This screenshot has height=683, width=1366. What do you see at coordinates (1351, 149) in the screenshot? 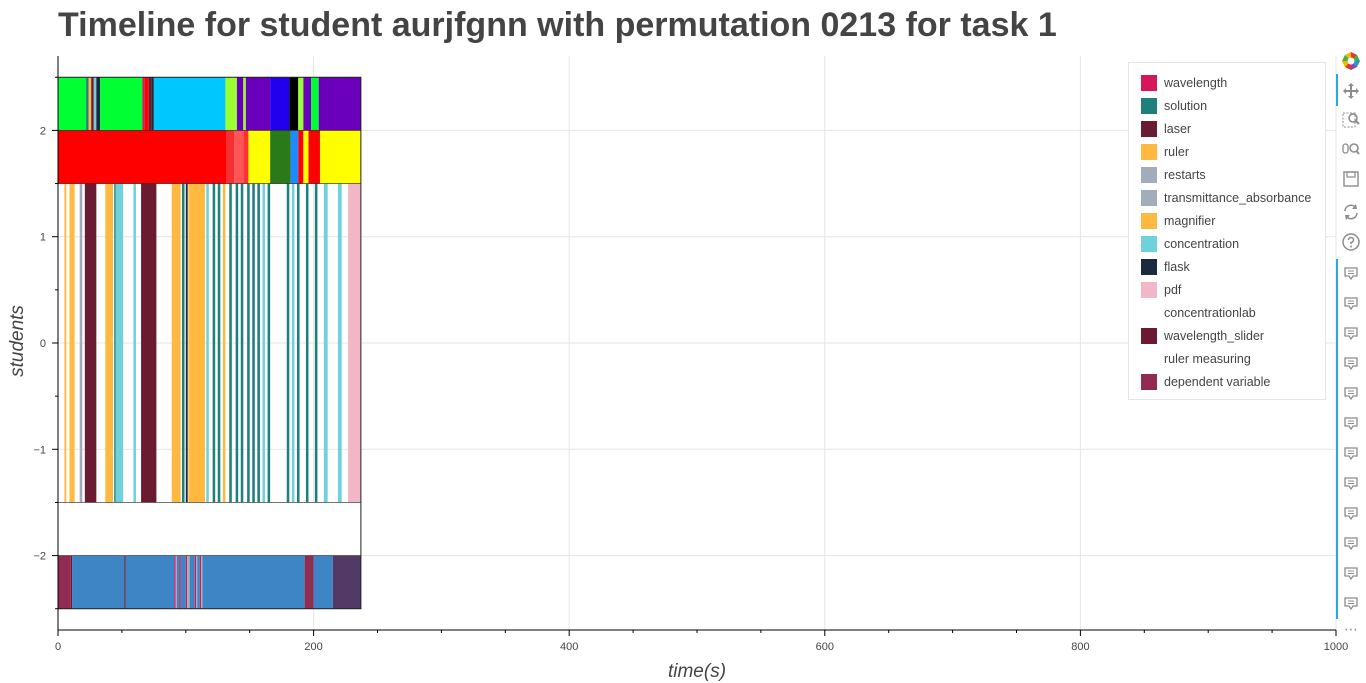
I see `wheel-zoom-icon` at bounding box center [1351, 149].